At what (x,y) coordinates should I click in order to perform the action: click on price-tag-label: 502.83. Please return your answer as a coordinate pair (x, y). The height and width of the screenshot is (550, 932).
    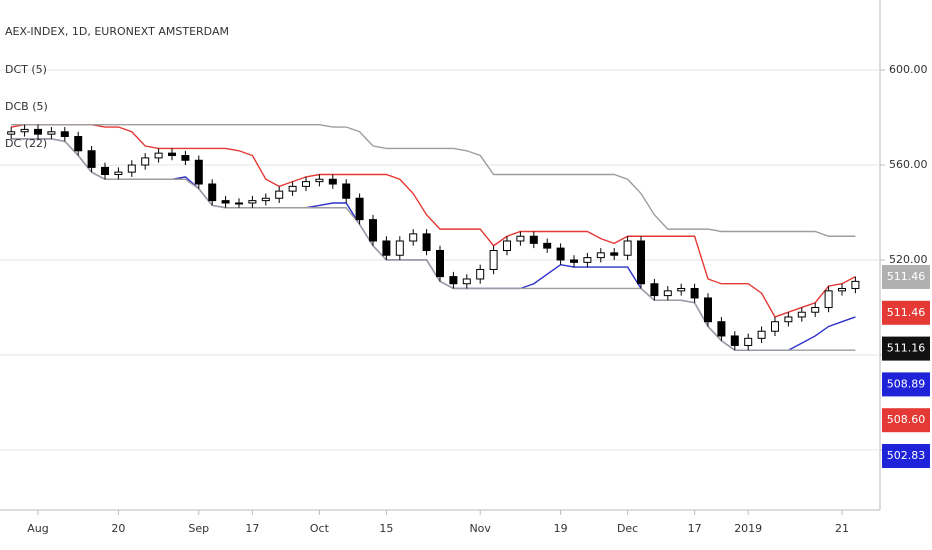
    Looking at the image, I should click on (906, 455).